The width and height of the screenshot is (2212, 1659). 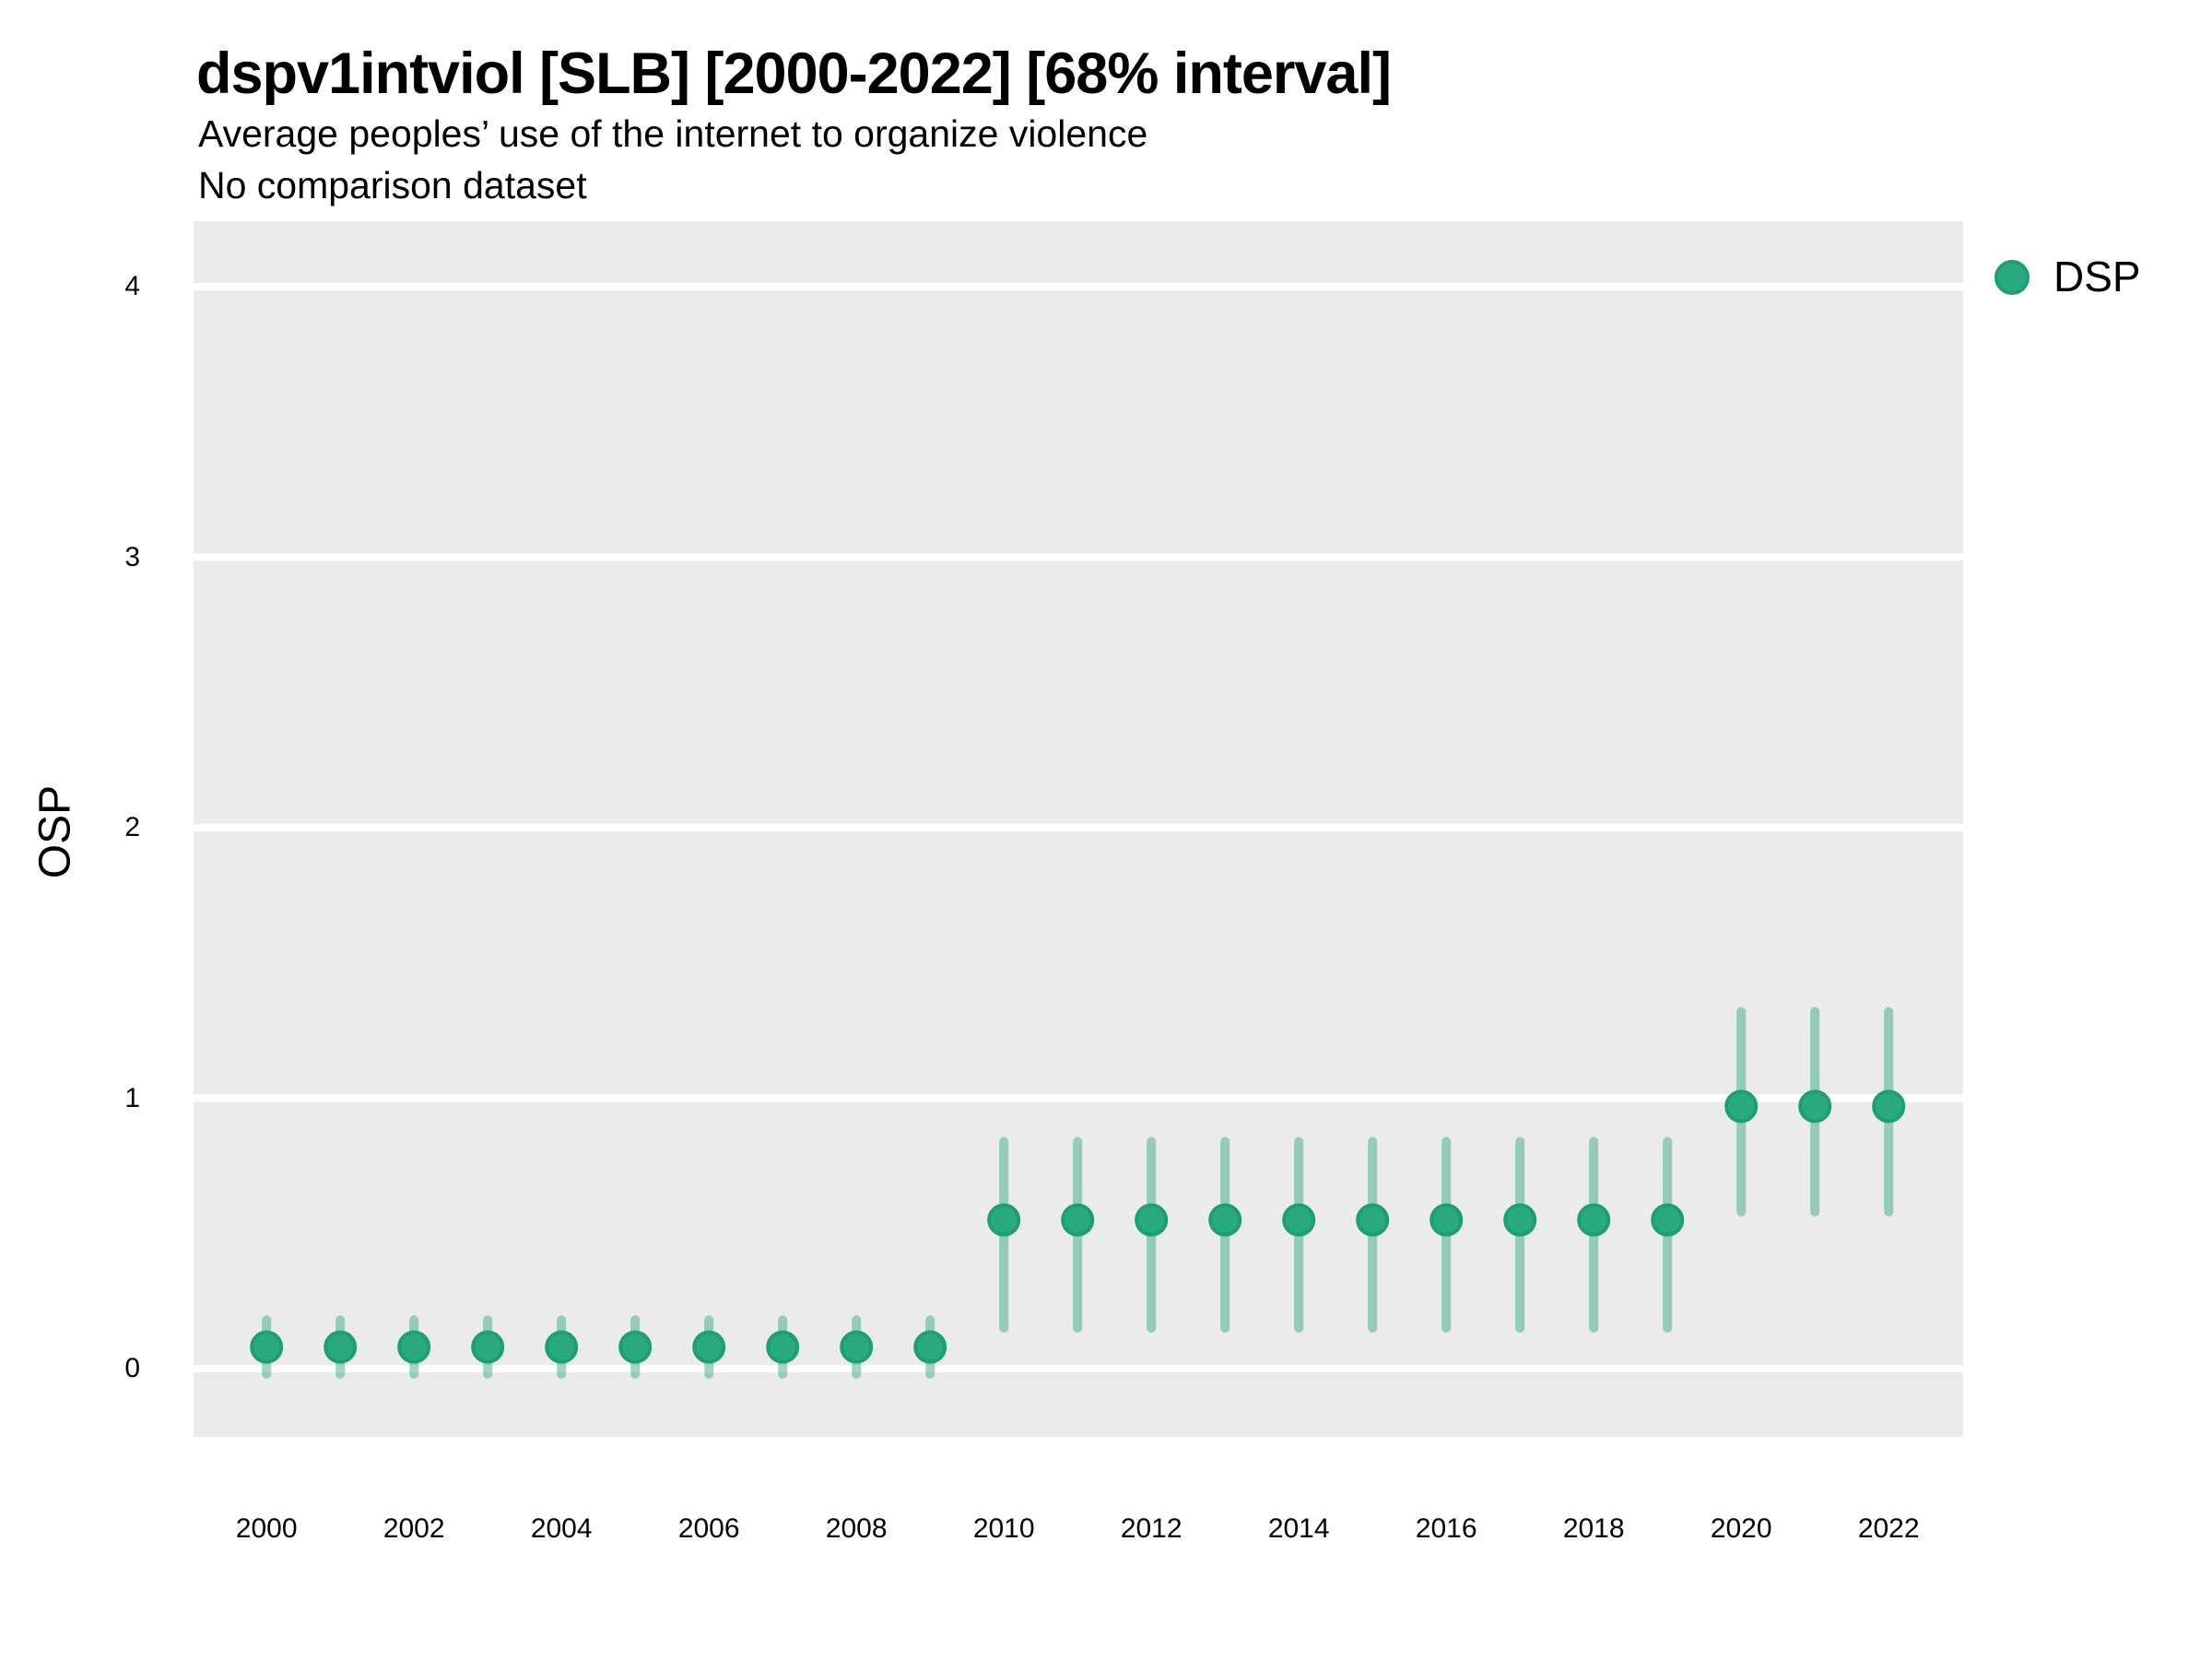 I want to click on y-tick-label-3: 3, so click(x=132, y=556).